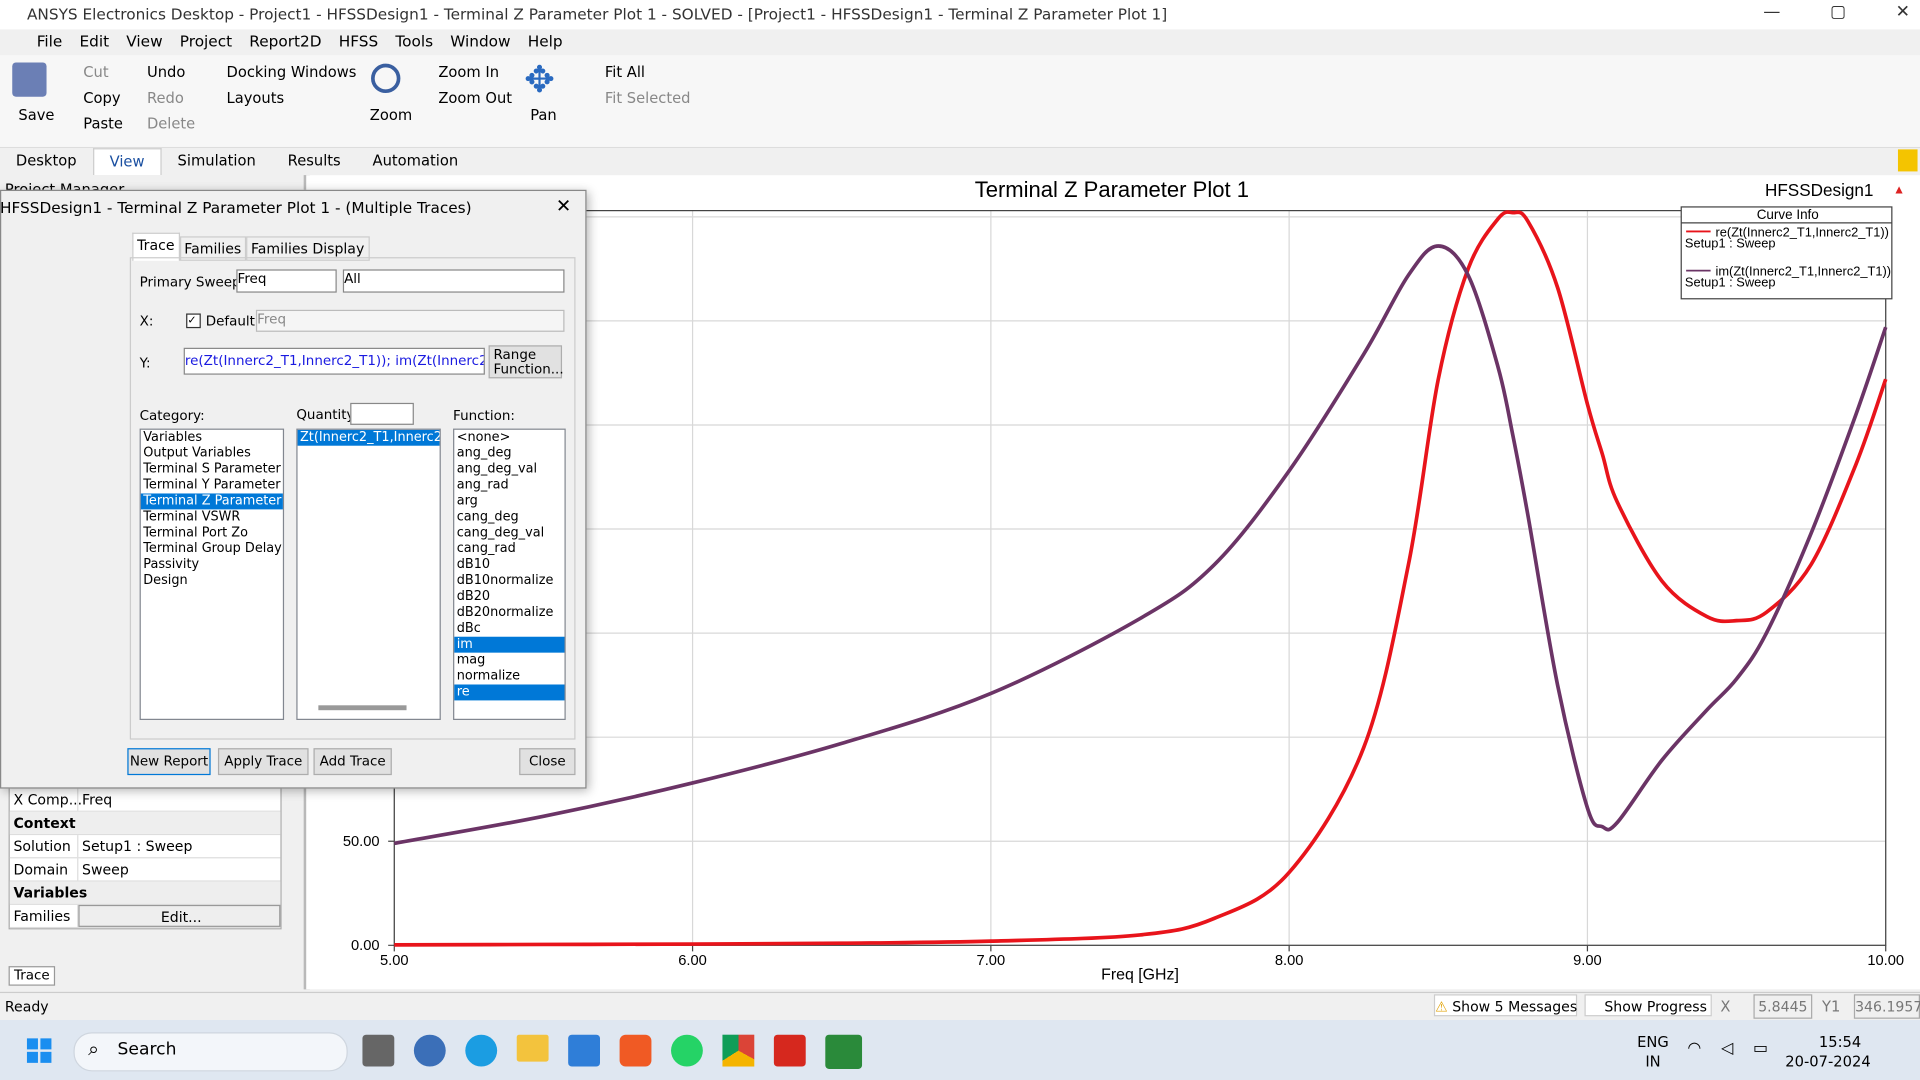 The height and width of the screenshot is (1080, 1920). I want to click on ribbon-tab: Simulation, so click(216, 160).